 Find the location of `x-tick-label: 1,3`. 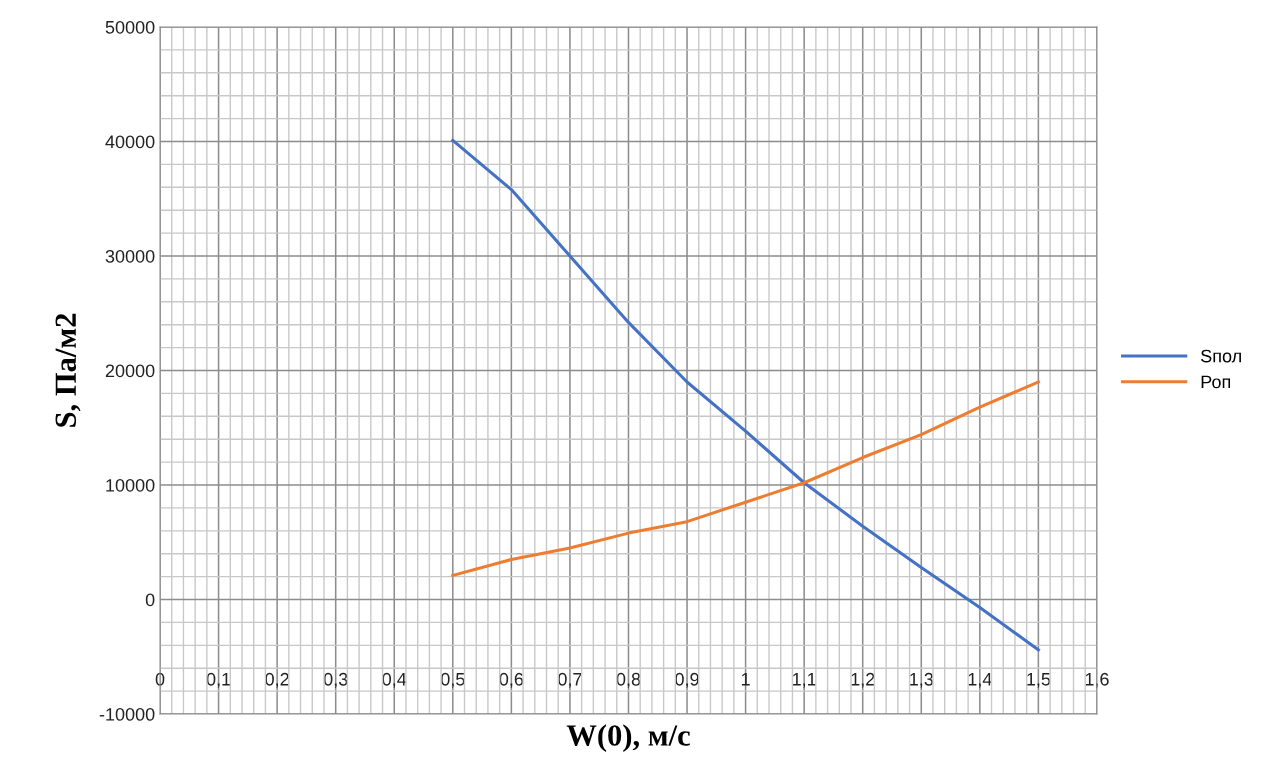

x-tick-label: 1,3 is located at coordinates (922, 680).